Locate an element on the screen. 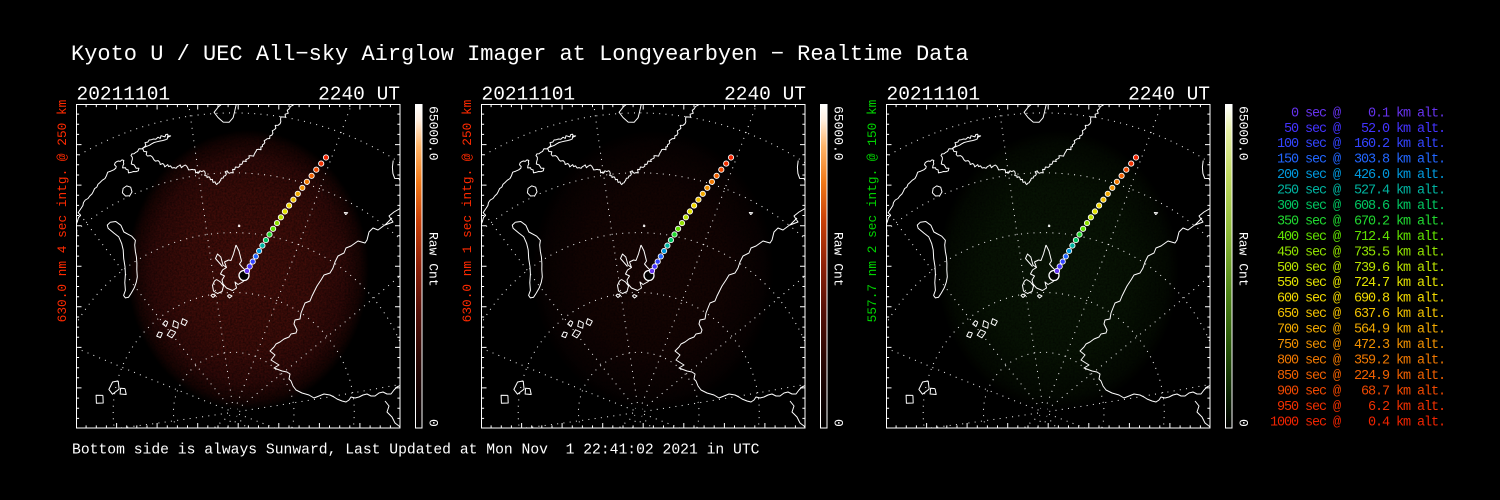  svg-text: 450 sec @ 735.5 km alt. is located at coordinates (1357, 252).